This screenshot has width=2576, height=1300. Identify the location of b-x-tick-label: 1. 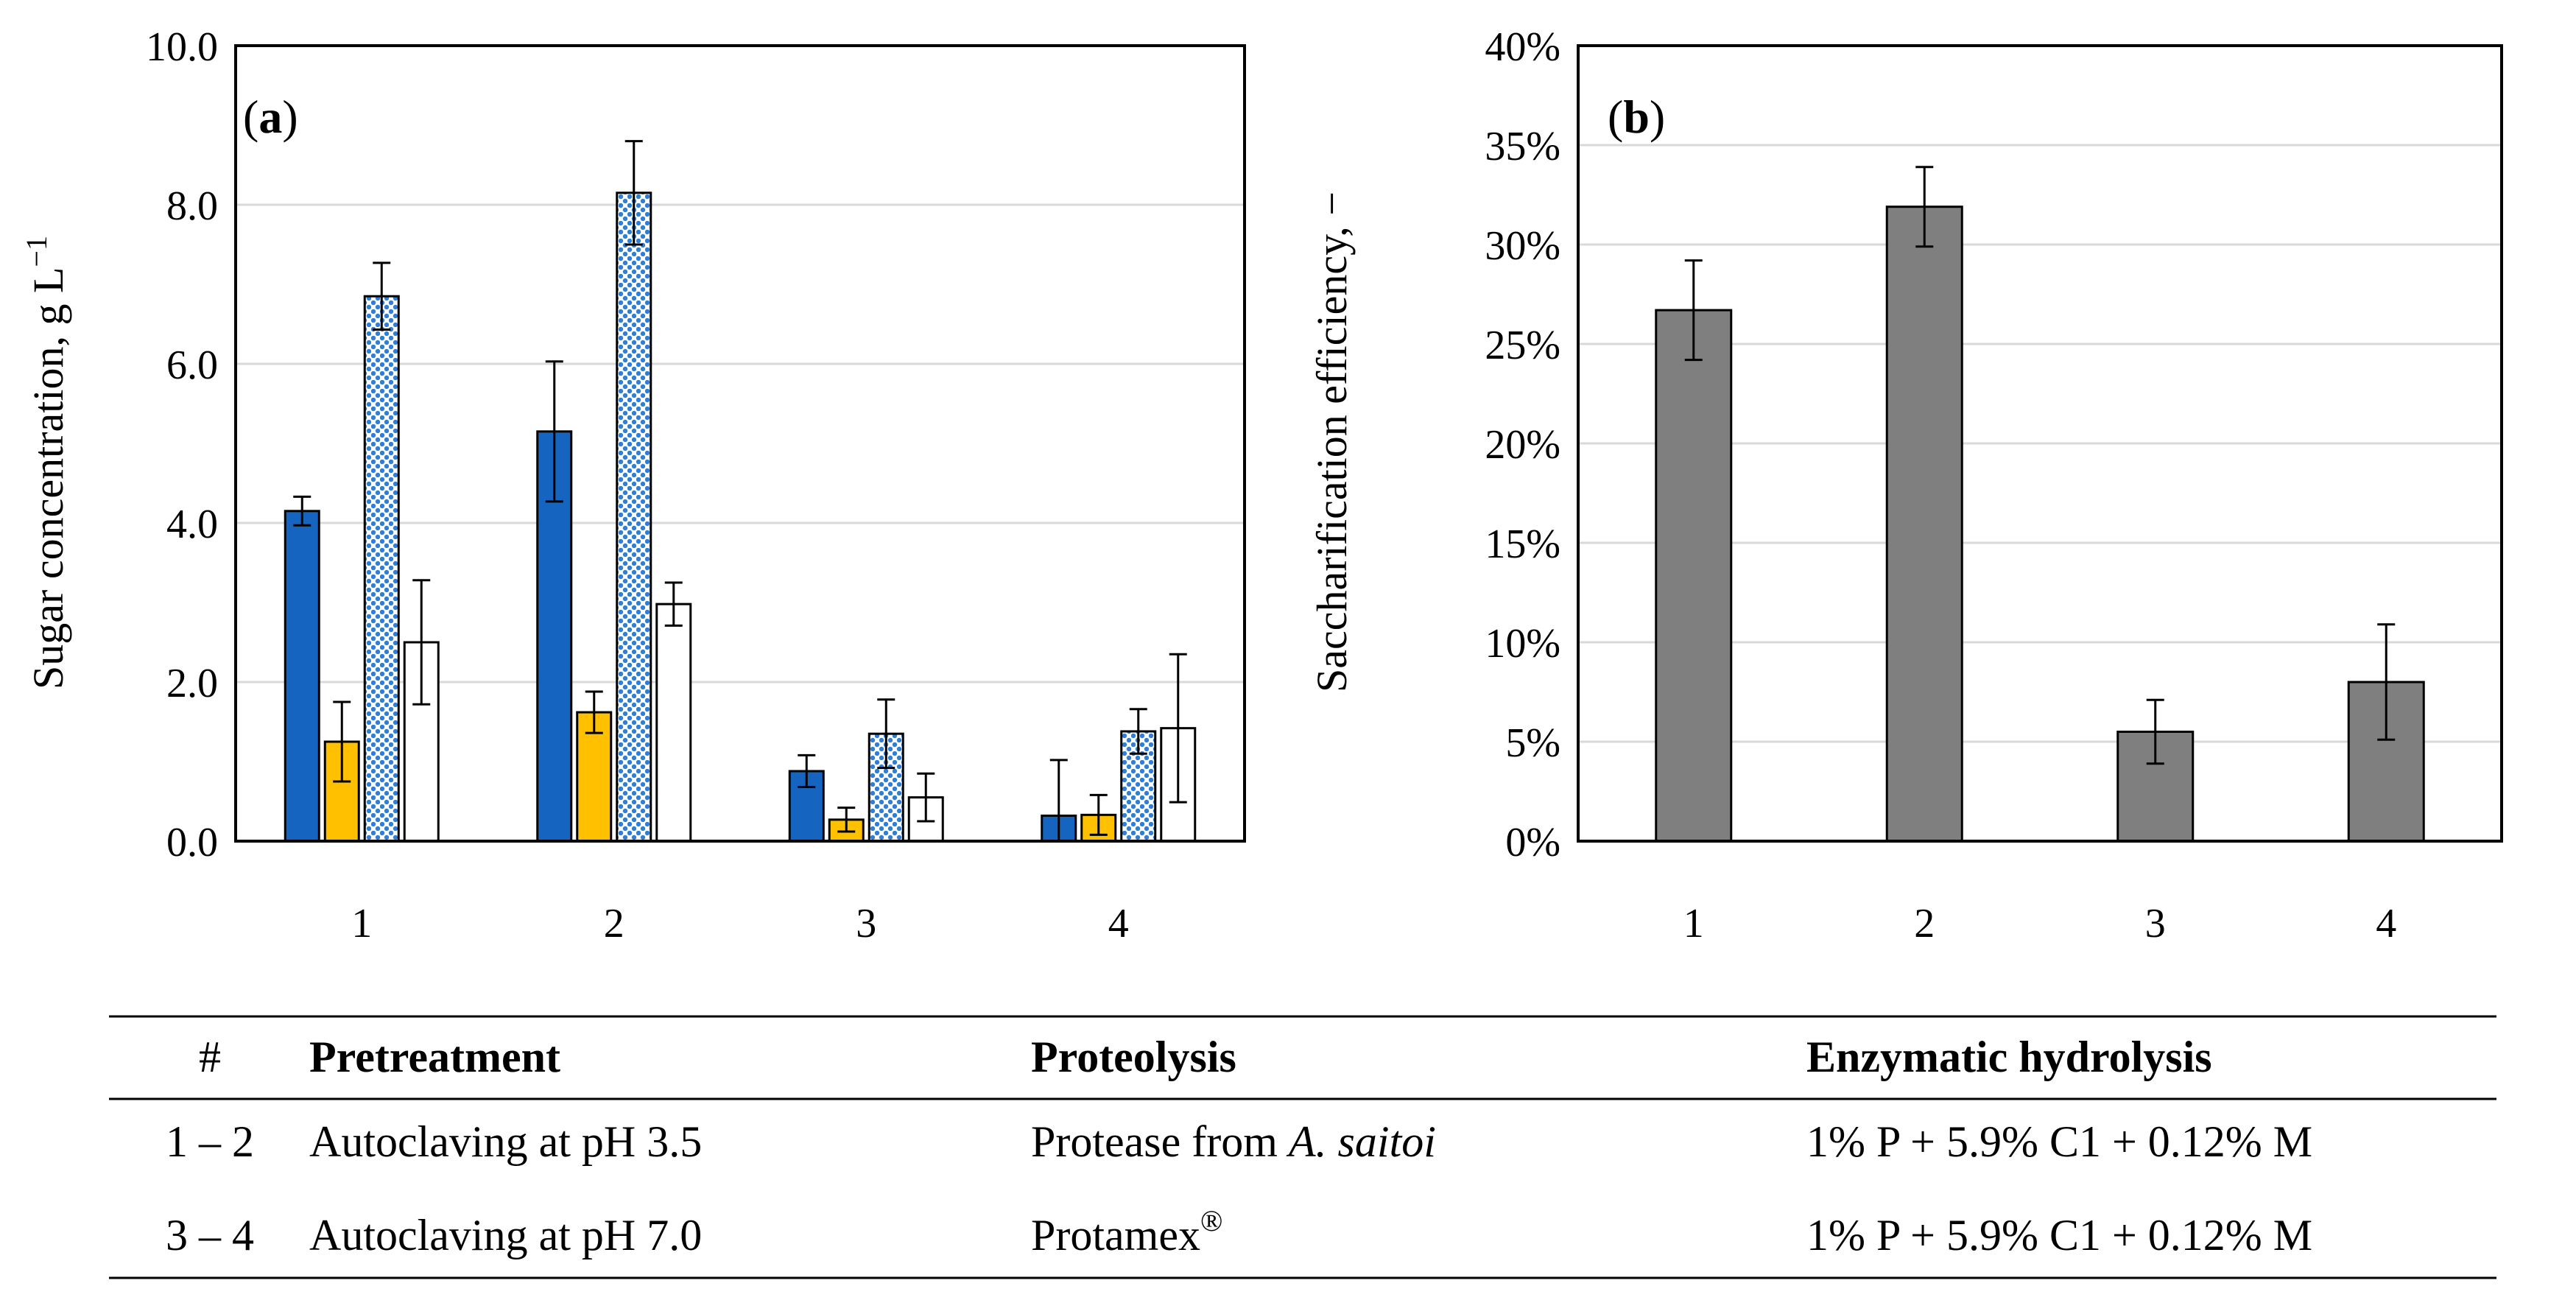
(1693, 923).